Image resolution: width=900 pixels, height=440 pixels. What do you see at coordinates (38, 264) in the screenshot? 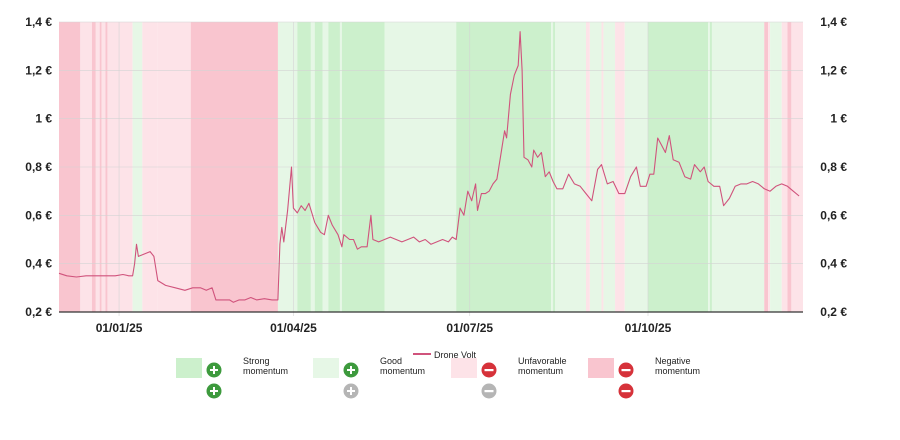
I see `y-tick-label-left: 0,4 €` at bounding box center [38, 264].